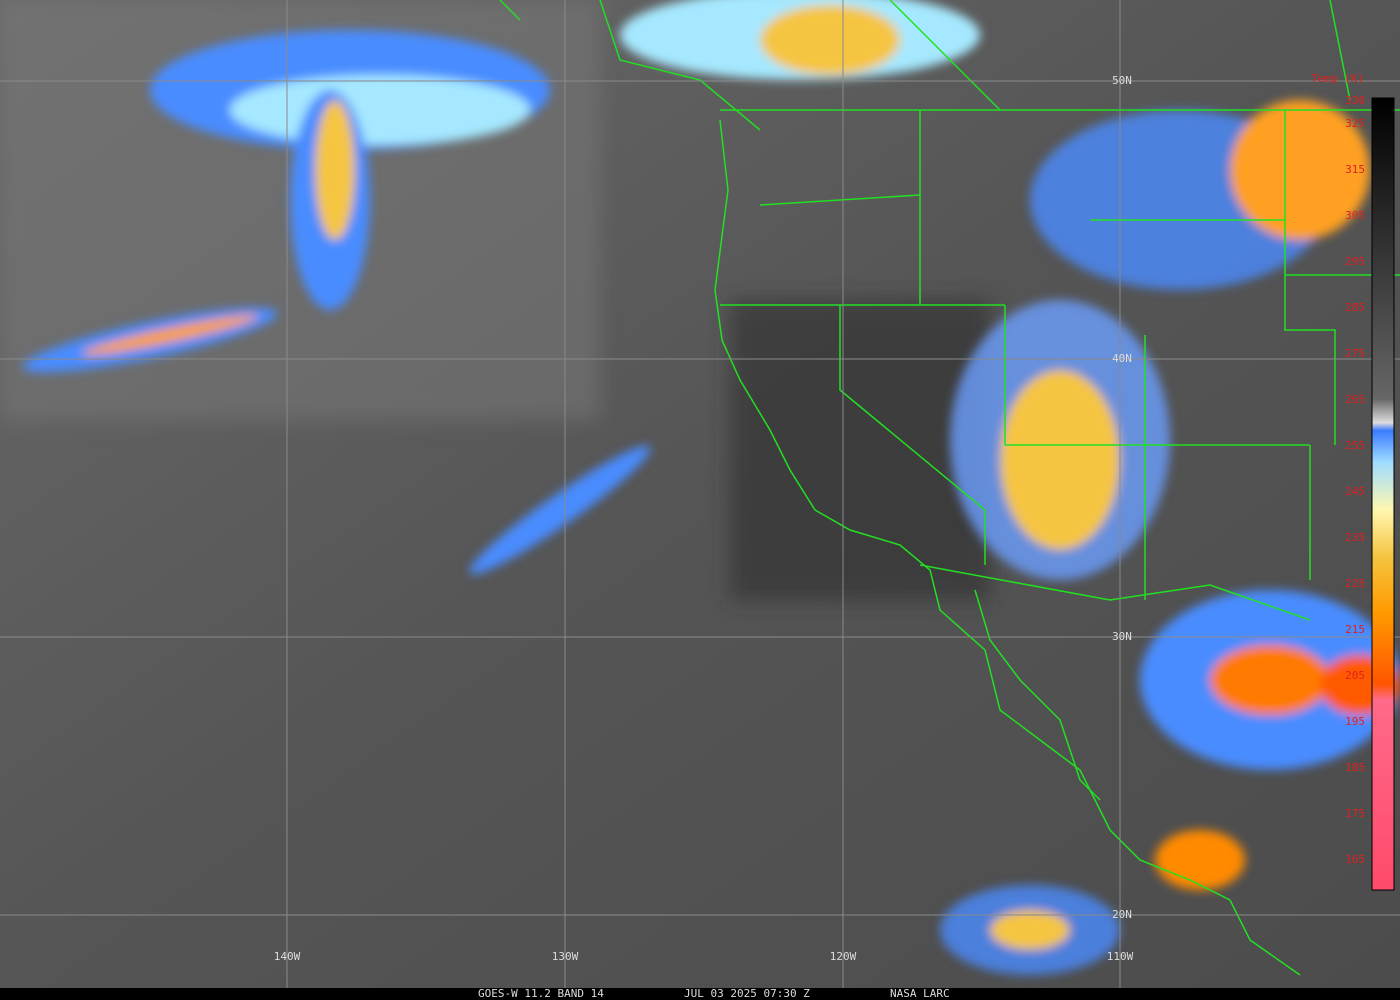 The height and width of the screenshot is (1000, 1400). I want to click on longitude-label: 140W, so click(287, 956).